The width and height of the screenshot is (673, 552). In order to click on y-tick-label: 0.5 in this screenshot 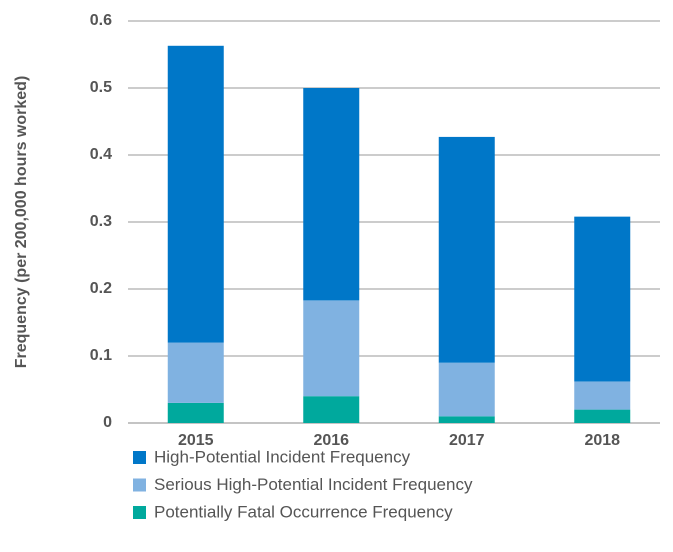, I will do `click(101, 87)`.